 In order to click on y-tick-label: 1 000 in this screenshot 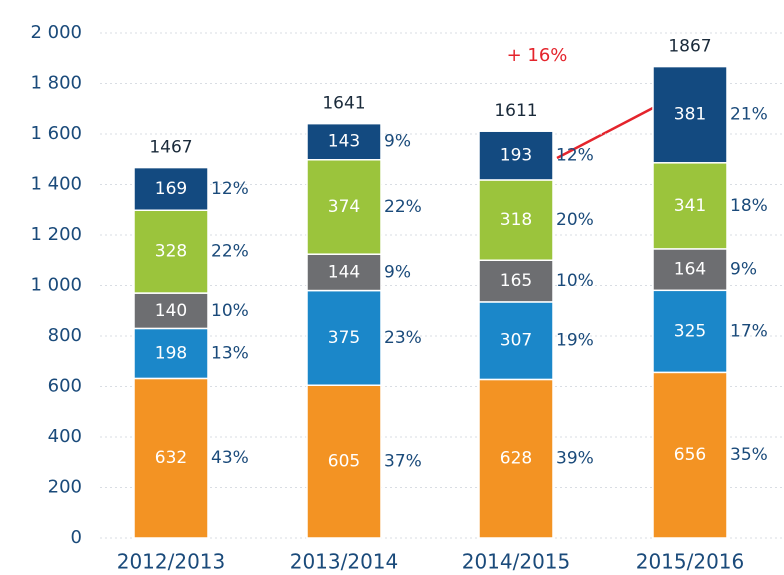, I will do `click(56, 285)`.